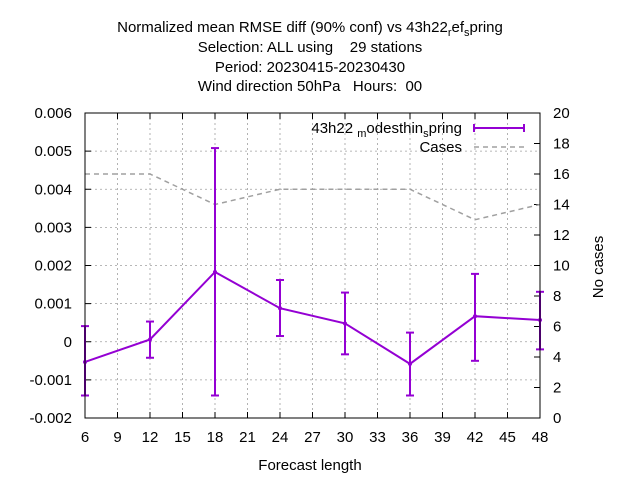 Image resolution: width=640 pixels, height=480 pixels. I want to click on x-tick-label: 30, so click(345, 437).